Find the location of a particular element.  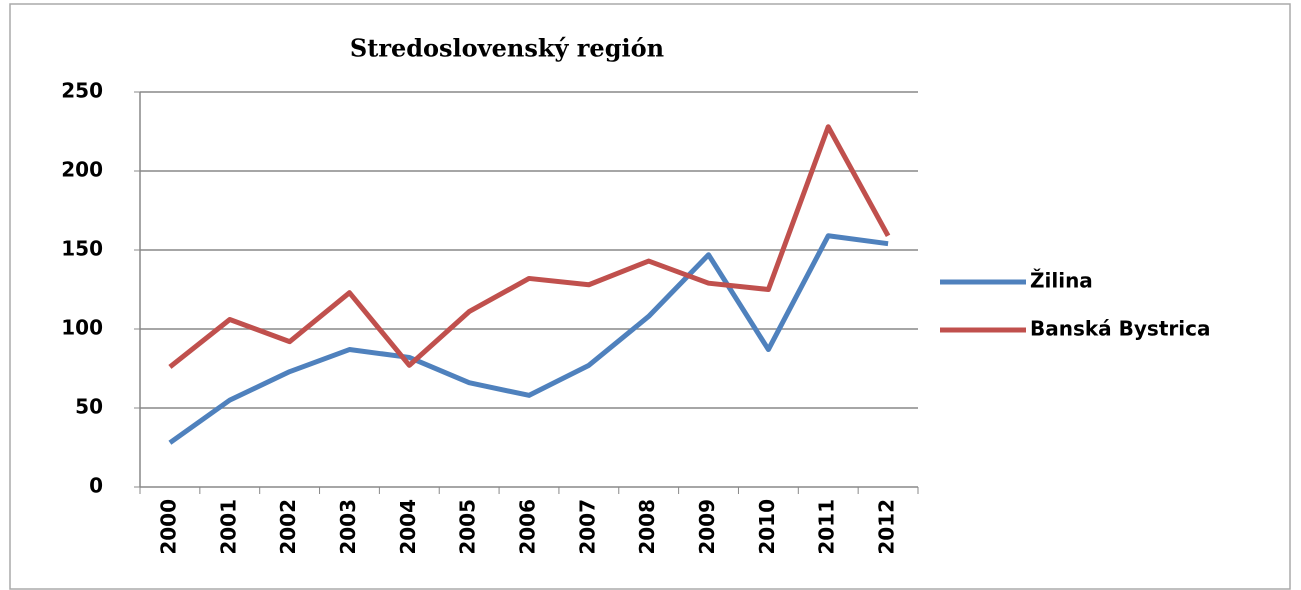

y-tick-label: 250 is located at coordinates (82, 91).